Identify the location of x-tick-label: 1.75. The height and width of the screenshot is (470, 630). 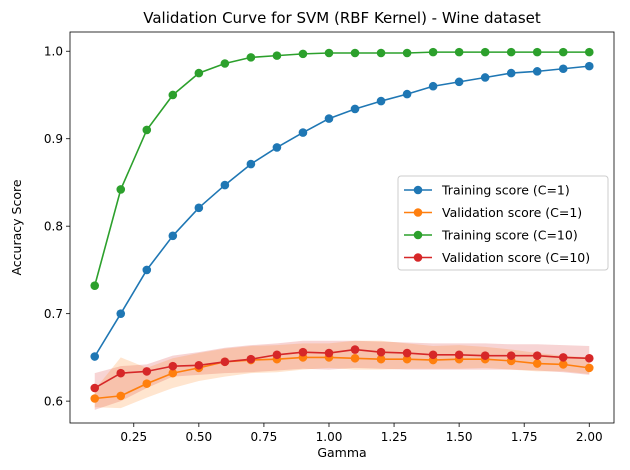
(524, 437).